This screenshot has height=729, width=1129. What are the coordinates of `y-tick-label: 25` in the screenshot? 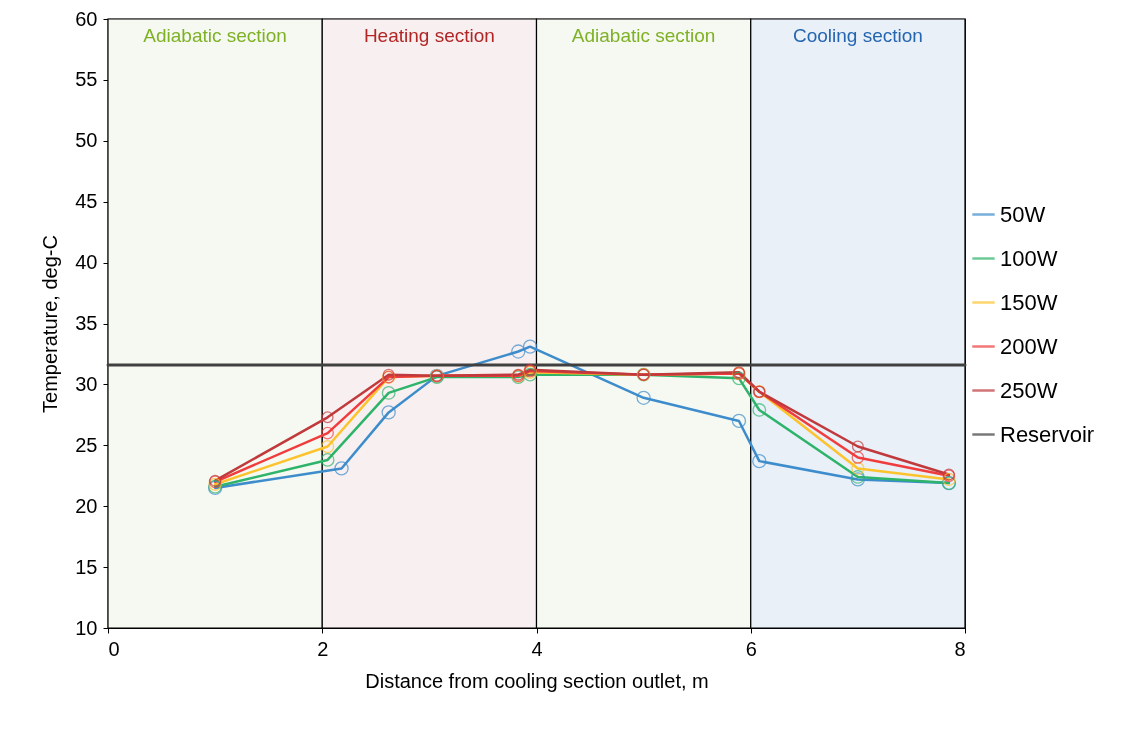 It's located at (86, 444).